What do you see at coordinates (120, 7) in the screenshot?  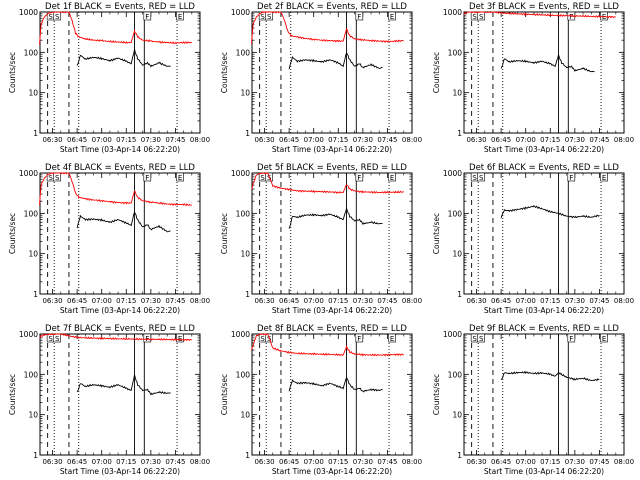 I see `panel-title: Det 1f BLACK = Events, RED = LLD` at bounding box center [120, 7].